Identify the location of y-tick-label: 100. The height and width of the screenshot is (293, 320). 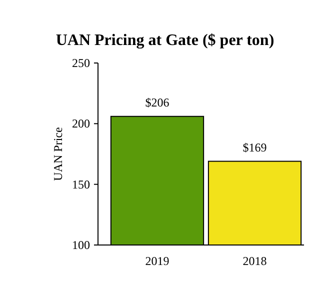
(81, 245).